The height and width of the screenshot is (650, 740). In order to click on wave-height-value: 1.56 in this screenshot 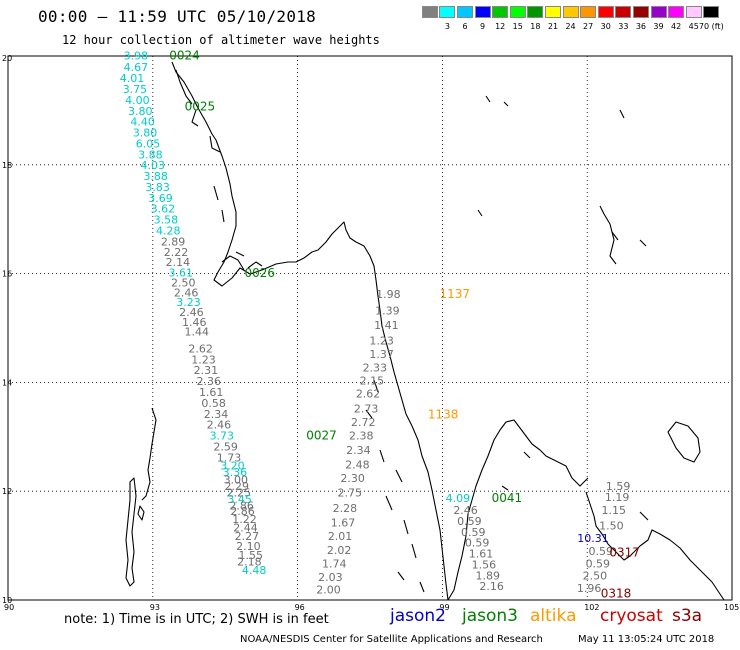, I will do `click(484, 564)`.